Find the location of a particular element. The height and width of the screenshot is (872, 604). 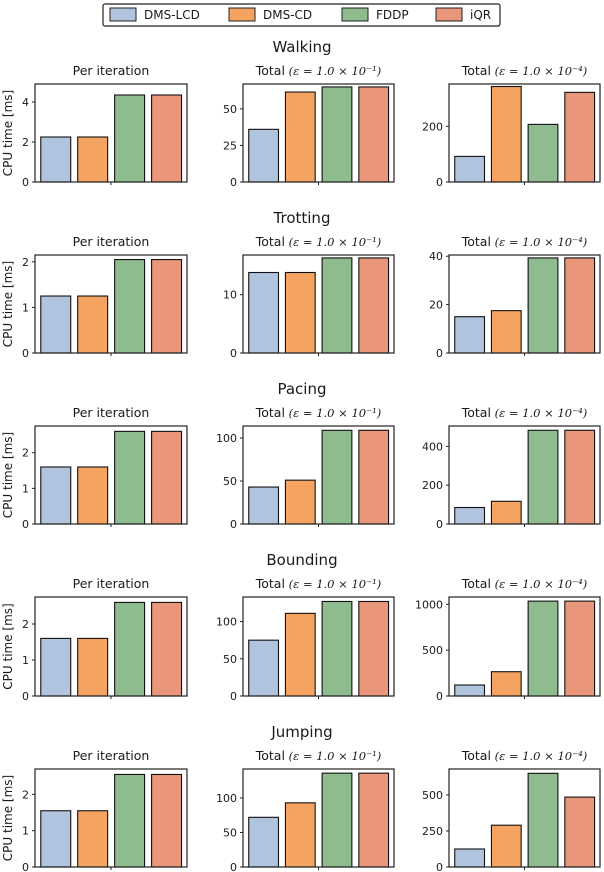

panel-bounding-3: Total (ε = 1.0 × 10⁻⁴) 0 500 1000 is located at coordinates (508, 639).